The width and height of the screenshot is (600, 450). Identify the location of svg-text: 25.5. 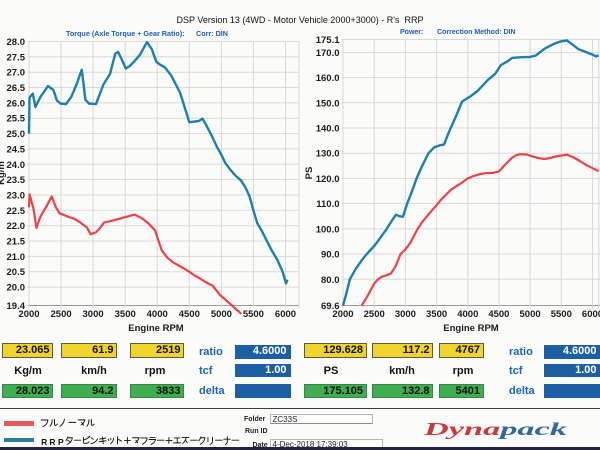
(16, 119).